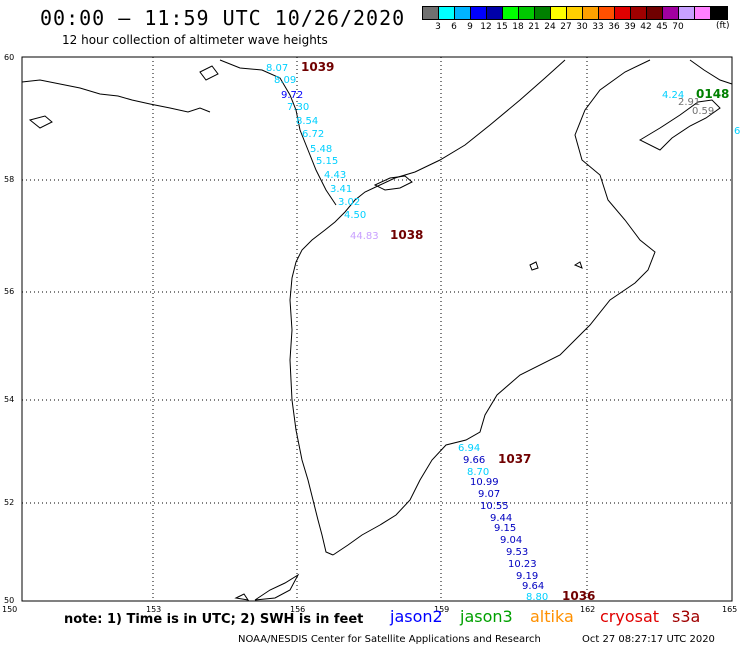  What do you see at coordinates (552, 616) in the screenshot?
I see `satellite-altika: altika` at bounding box center [552, 616].